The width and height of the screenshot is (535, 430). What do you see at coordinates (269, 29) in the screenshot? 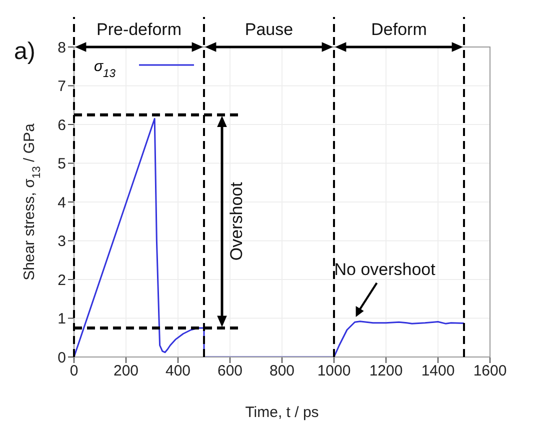
I see `text: Pause` at bounding box center [269, 29].